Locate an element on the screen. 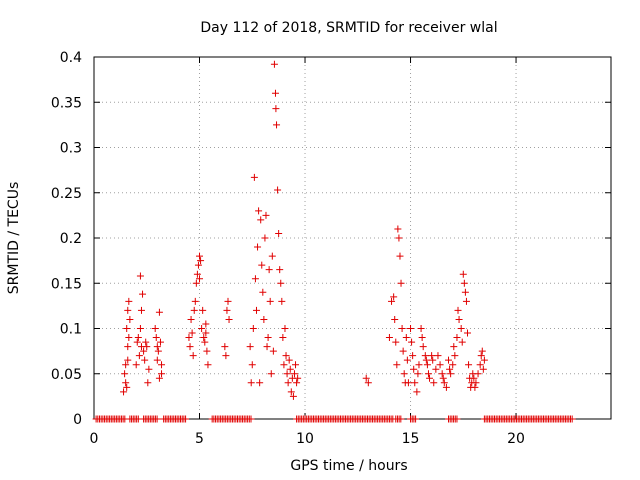 The width and height of the screenshot is (640, 480). y-tick-label: 0.35 is located at coordinates (66, 103).